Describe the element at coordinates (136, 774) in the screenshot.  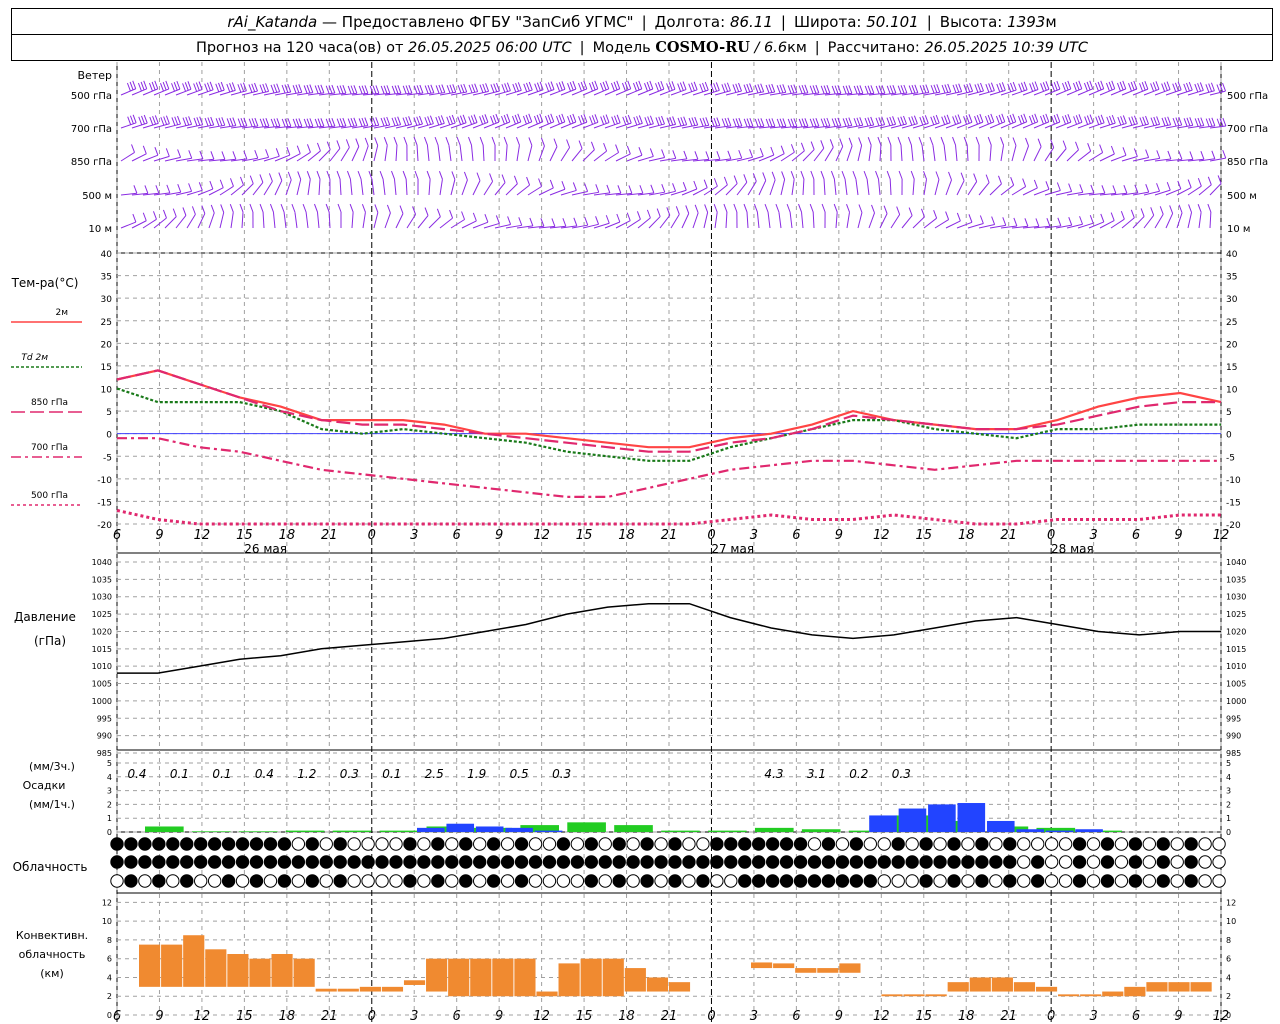
I see `precip-total-label: 0.4` at that location.